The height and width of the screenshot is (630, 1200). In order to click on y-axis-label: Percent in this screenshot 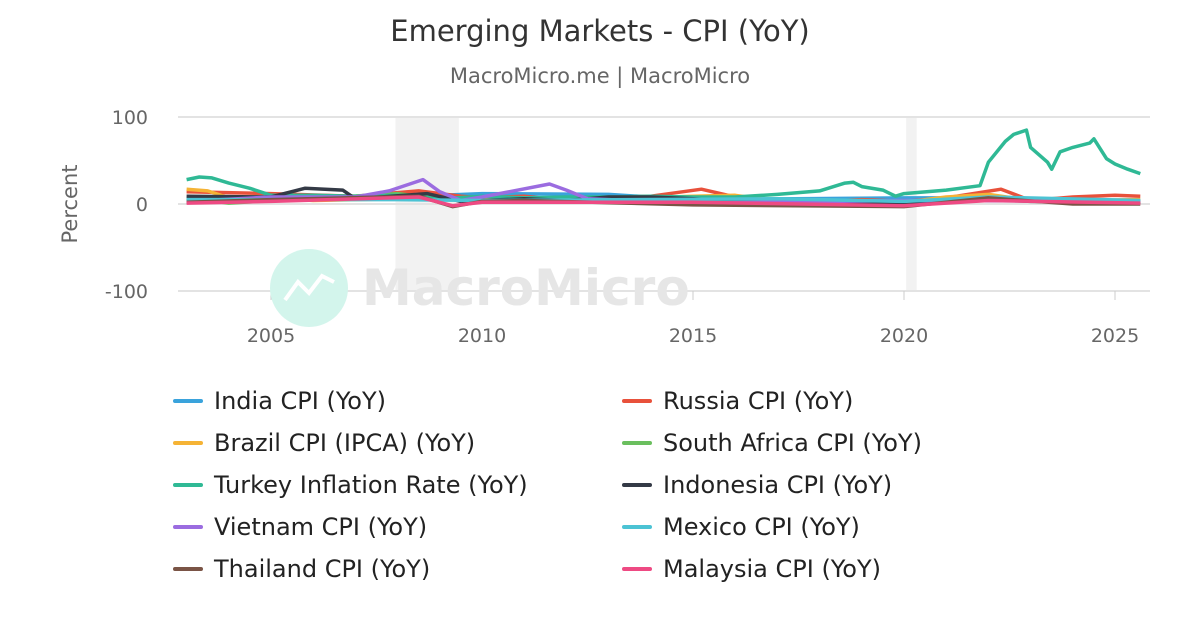, I will do `click(70, 203)`.